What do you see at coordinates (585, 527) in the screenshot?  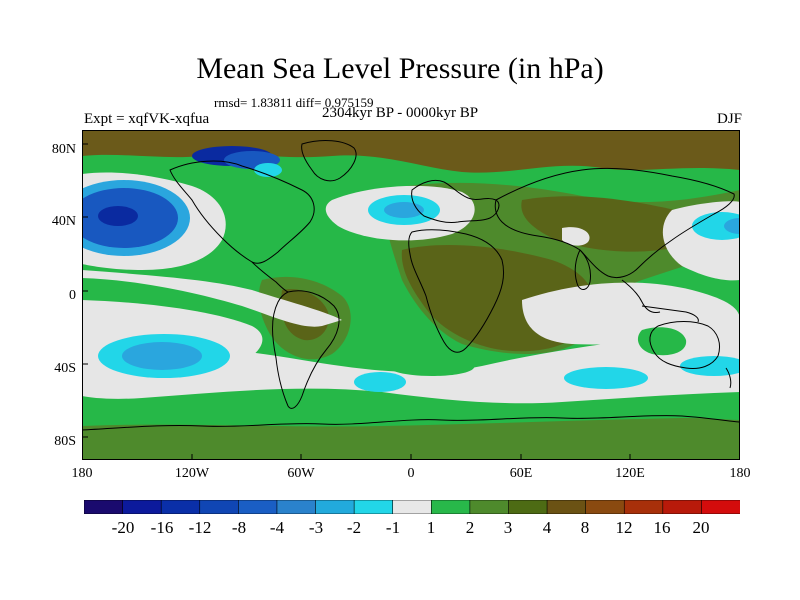 I see `colorbar-label-p8: 8` at bounding box center [585, 527].